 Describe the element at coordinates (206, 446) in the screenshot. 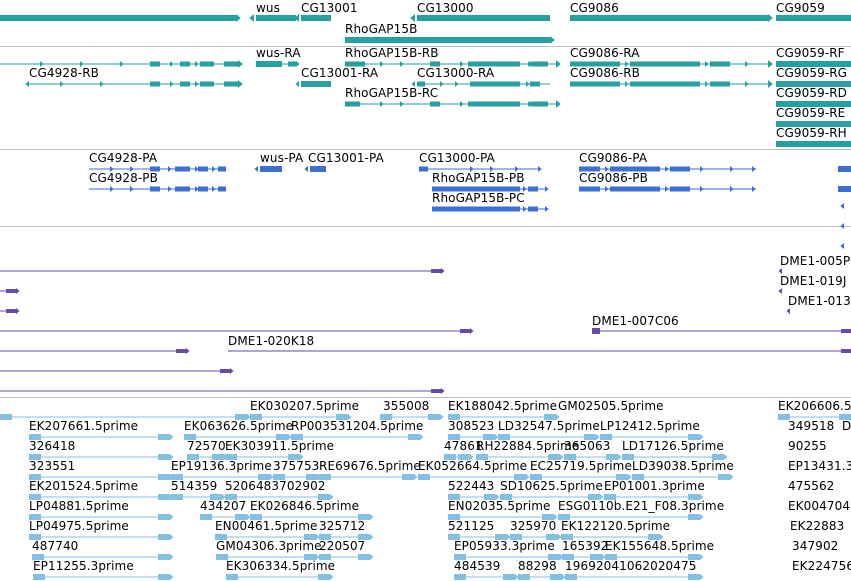

I see `feature-label-72570: 72570` at that location.